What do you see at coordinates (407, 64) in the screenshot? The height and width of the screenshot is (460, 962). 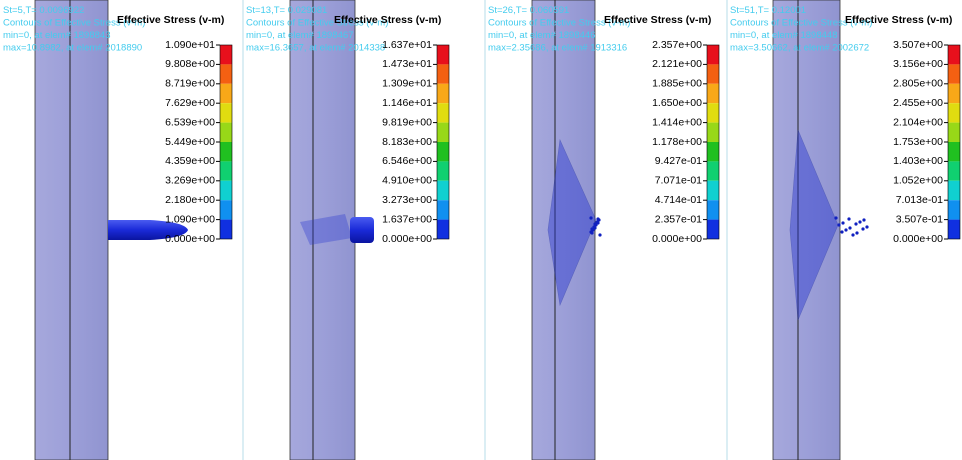 I see `legend-label: 1.473e+01` at bounding box center [407, 64].